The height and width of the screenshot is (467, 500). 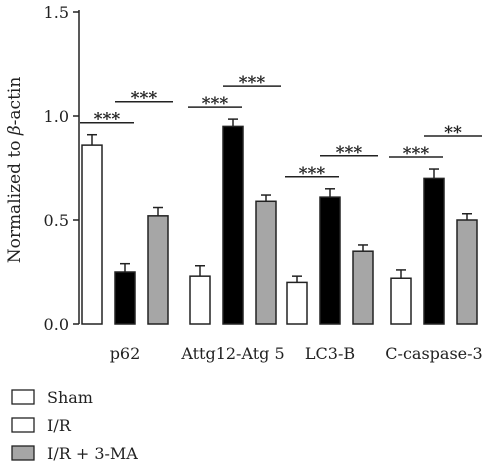 What do you see at coordinates (15, 199) in the screenshot?
I see `y-axis-label-prefix: Normalized to` at bounding box center [15, 199].